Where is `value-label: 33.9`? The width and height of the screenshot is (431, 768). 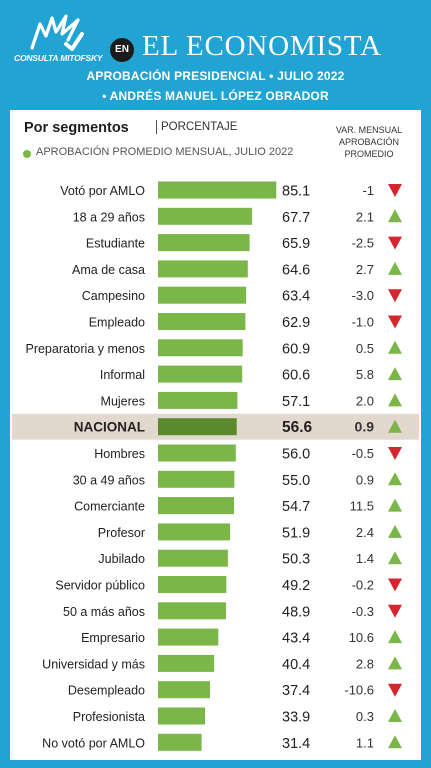 value-label: 33.9 is located at coordinates (296, 718).